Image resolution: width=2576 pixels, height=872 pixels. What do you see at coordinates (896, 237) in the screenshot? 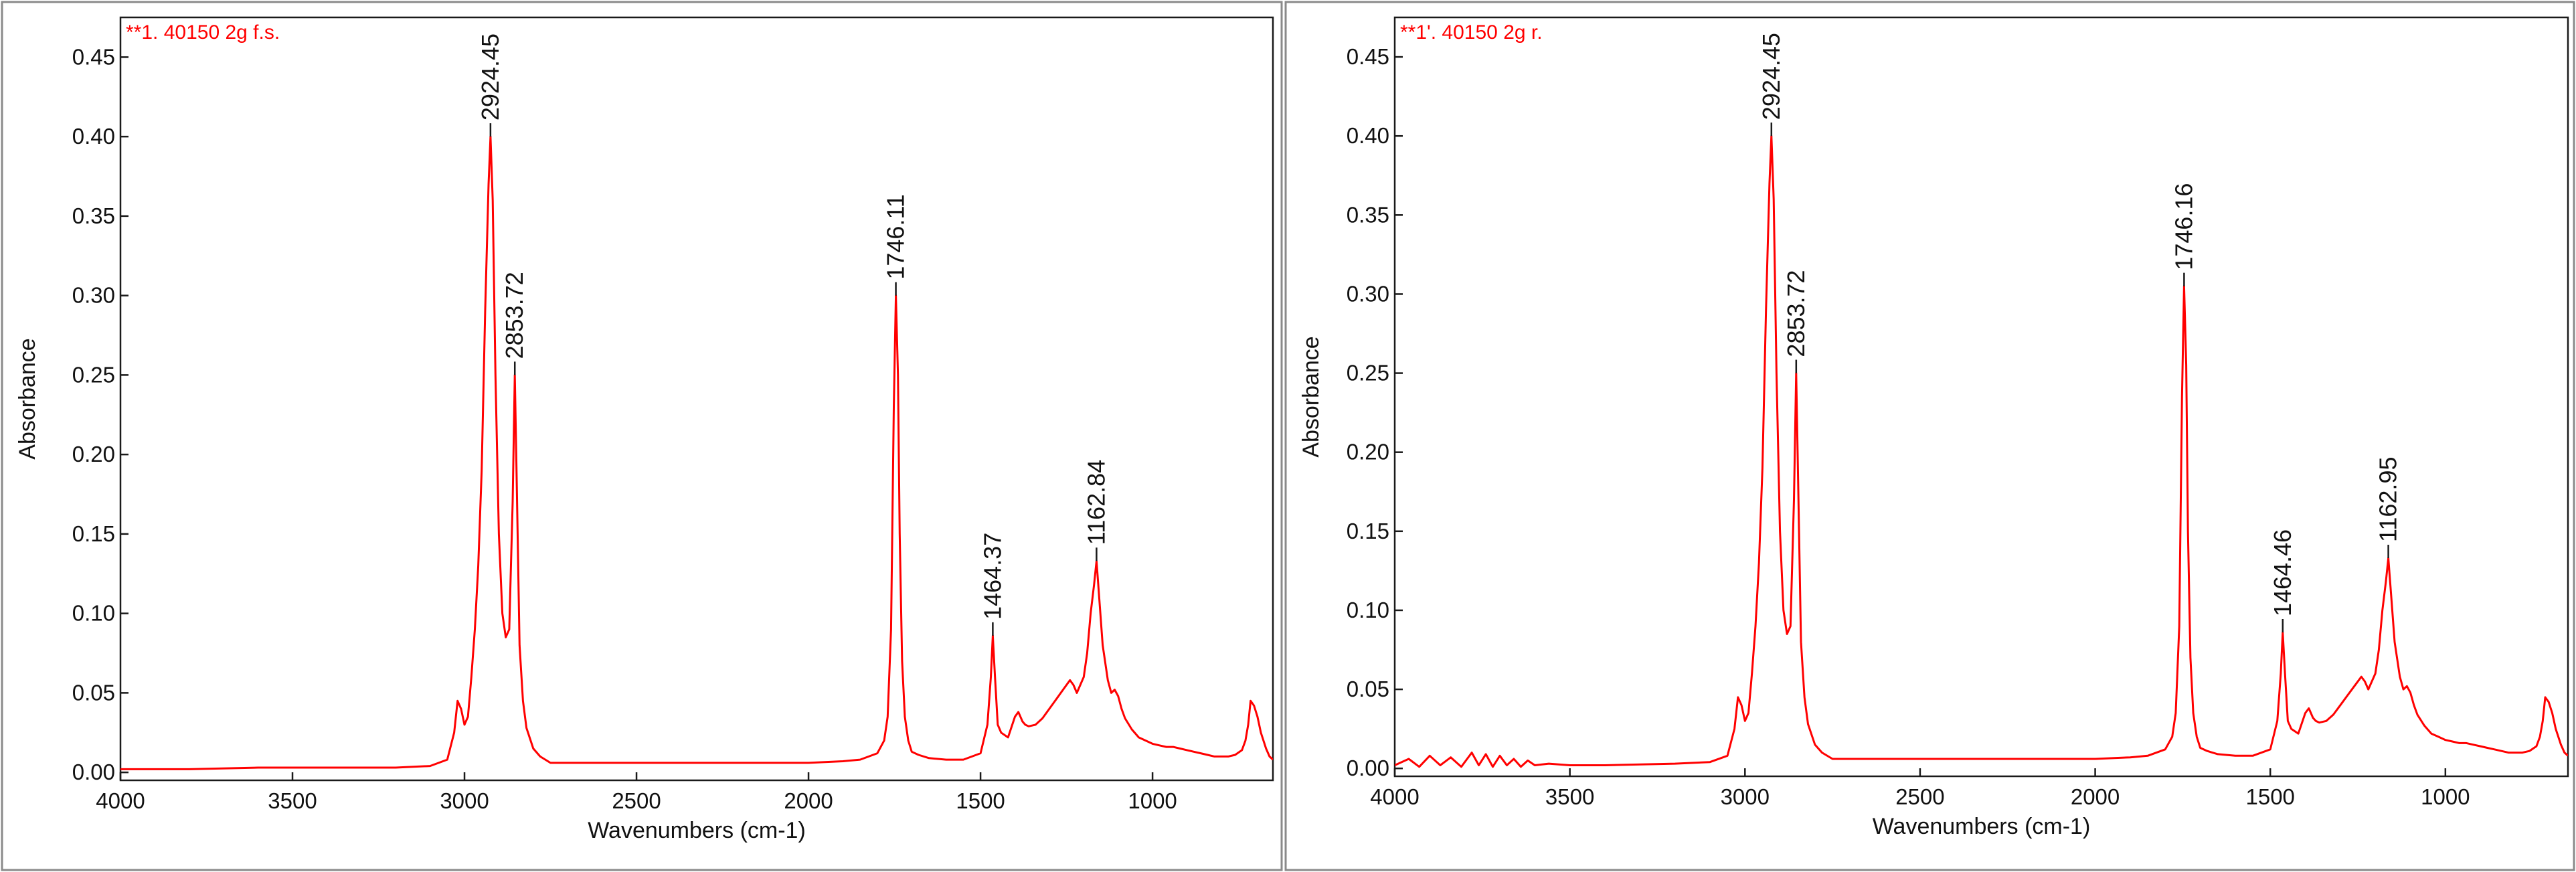
I see `chart-left-peak-label: 1746.11` at bounding box center [896, 237].